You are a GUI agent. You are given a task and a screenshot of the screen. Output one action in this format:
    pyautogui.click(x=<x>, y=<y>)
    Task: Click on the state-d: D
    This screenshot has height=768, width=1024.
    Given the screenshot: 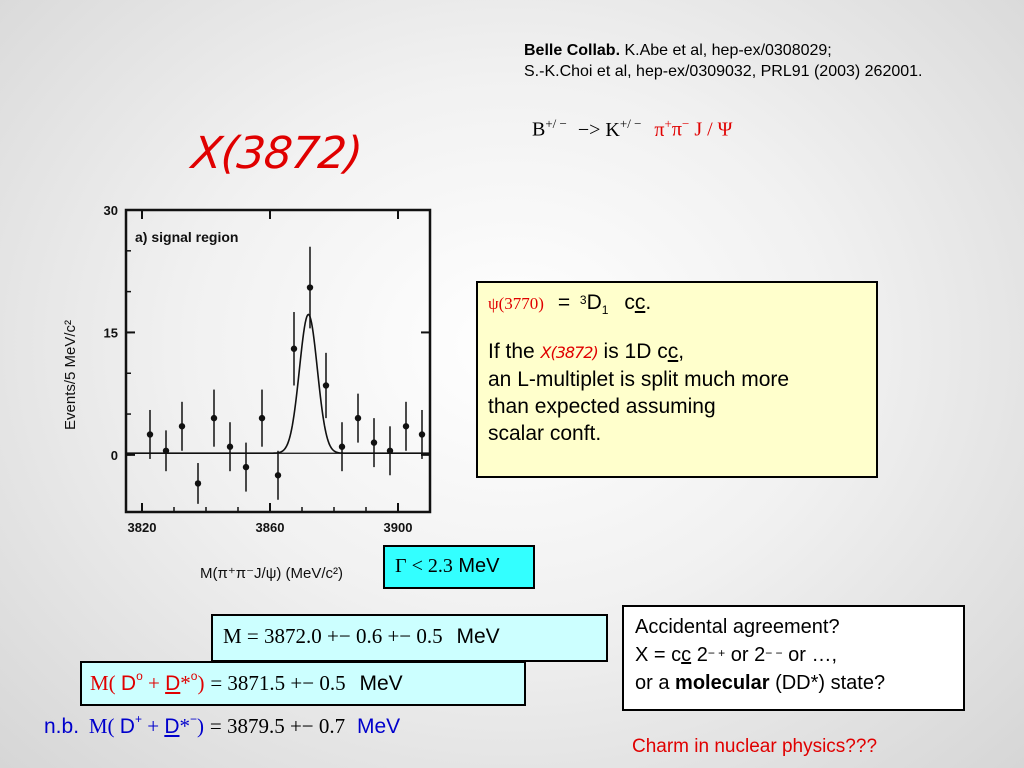 What is the action you would take?
    pyautogui.click(x=594, y=302)
    